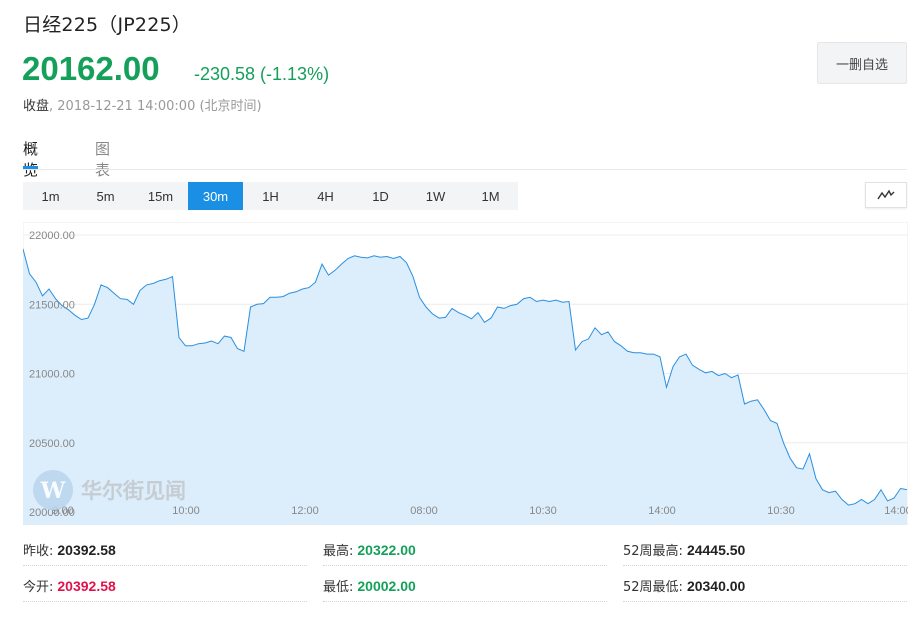  What do you see at coordinates (91, 68) in the screenshot?
I see `last-price: 20162.00` at bounding box center [91, 68].